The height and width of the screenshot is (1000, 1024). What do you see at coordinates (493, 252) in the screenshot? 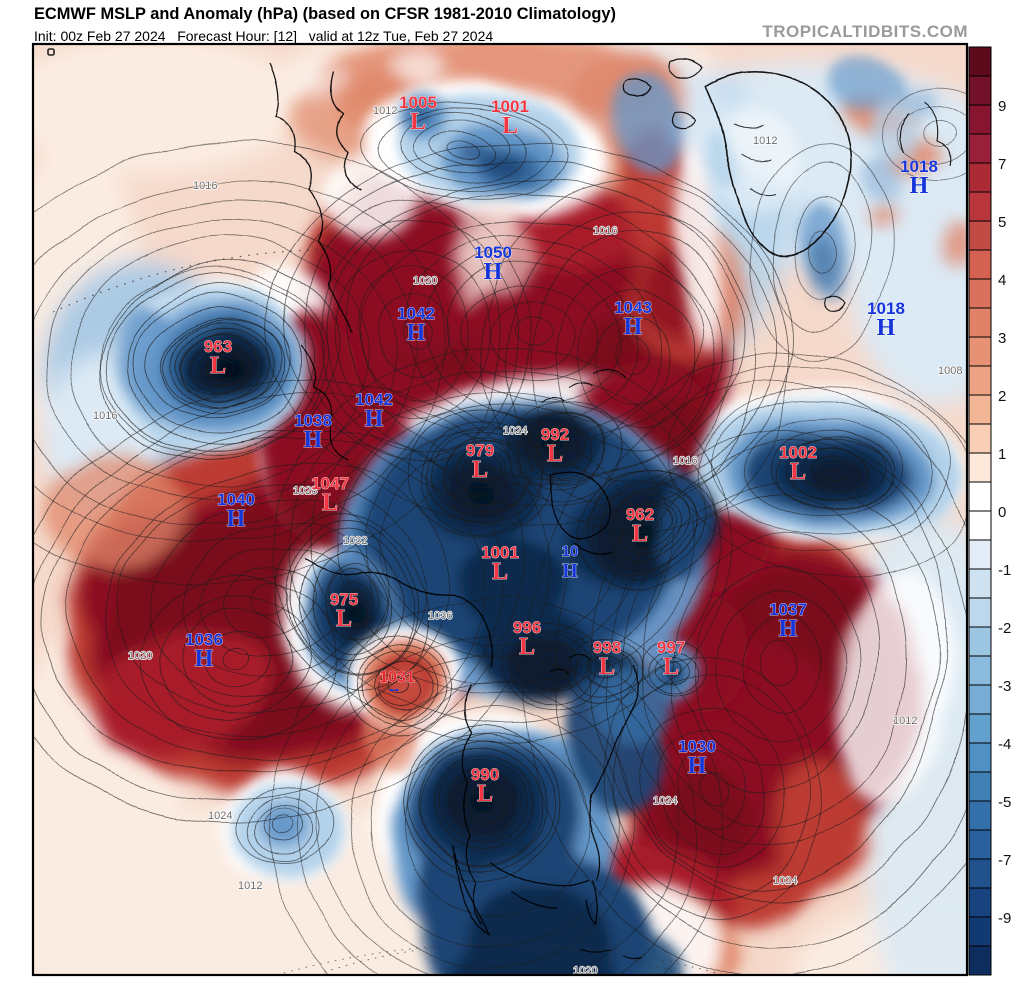
I see `svg-text: 1050` at bounding box center [493, 252].